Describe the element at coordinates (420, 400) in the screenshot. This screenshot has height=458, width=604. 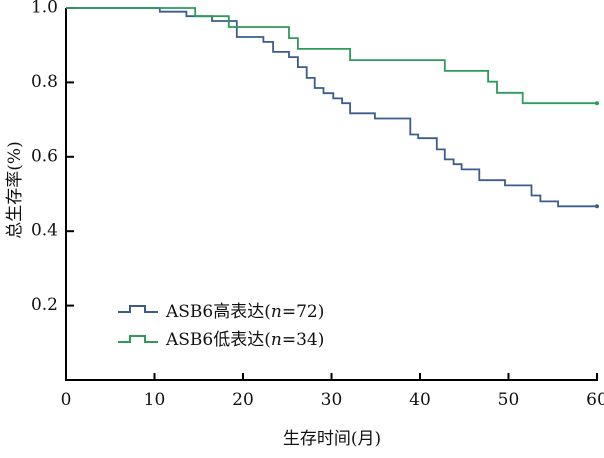
I see `x-tick-label: 40` at that location.